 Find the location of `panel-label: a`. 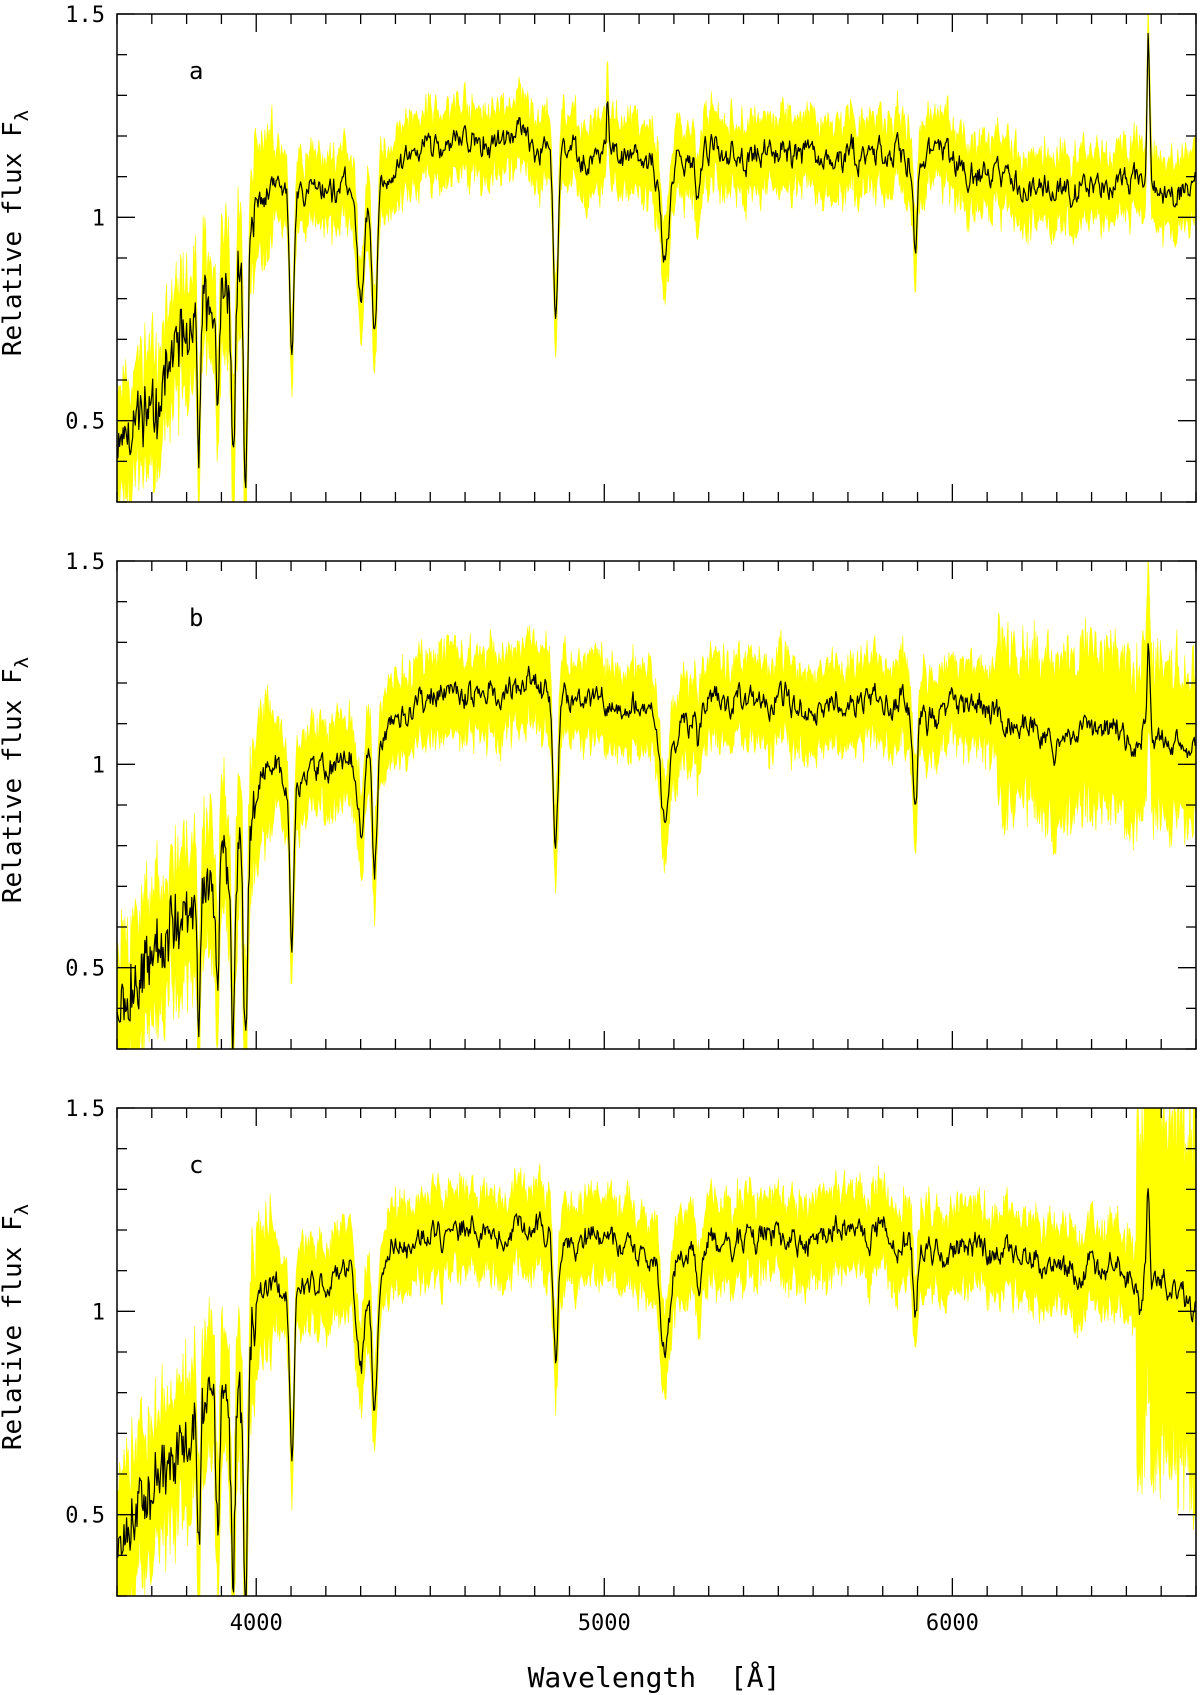

panel-label: a is located at coordinates (196, 71).